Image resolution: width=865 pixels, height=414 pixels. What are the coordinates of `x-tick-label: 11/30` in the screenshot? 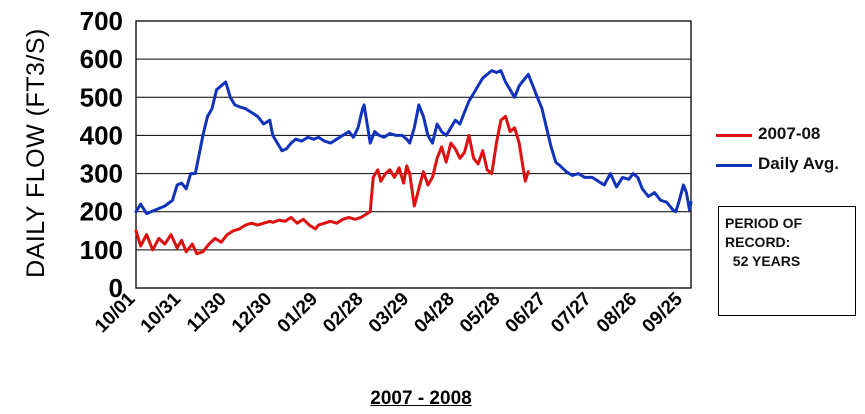 It's located at (207, 313).